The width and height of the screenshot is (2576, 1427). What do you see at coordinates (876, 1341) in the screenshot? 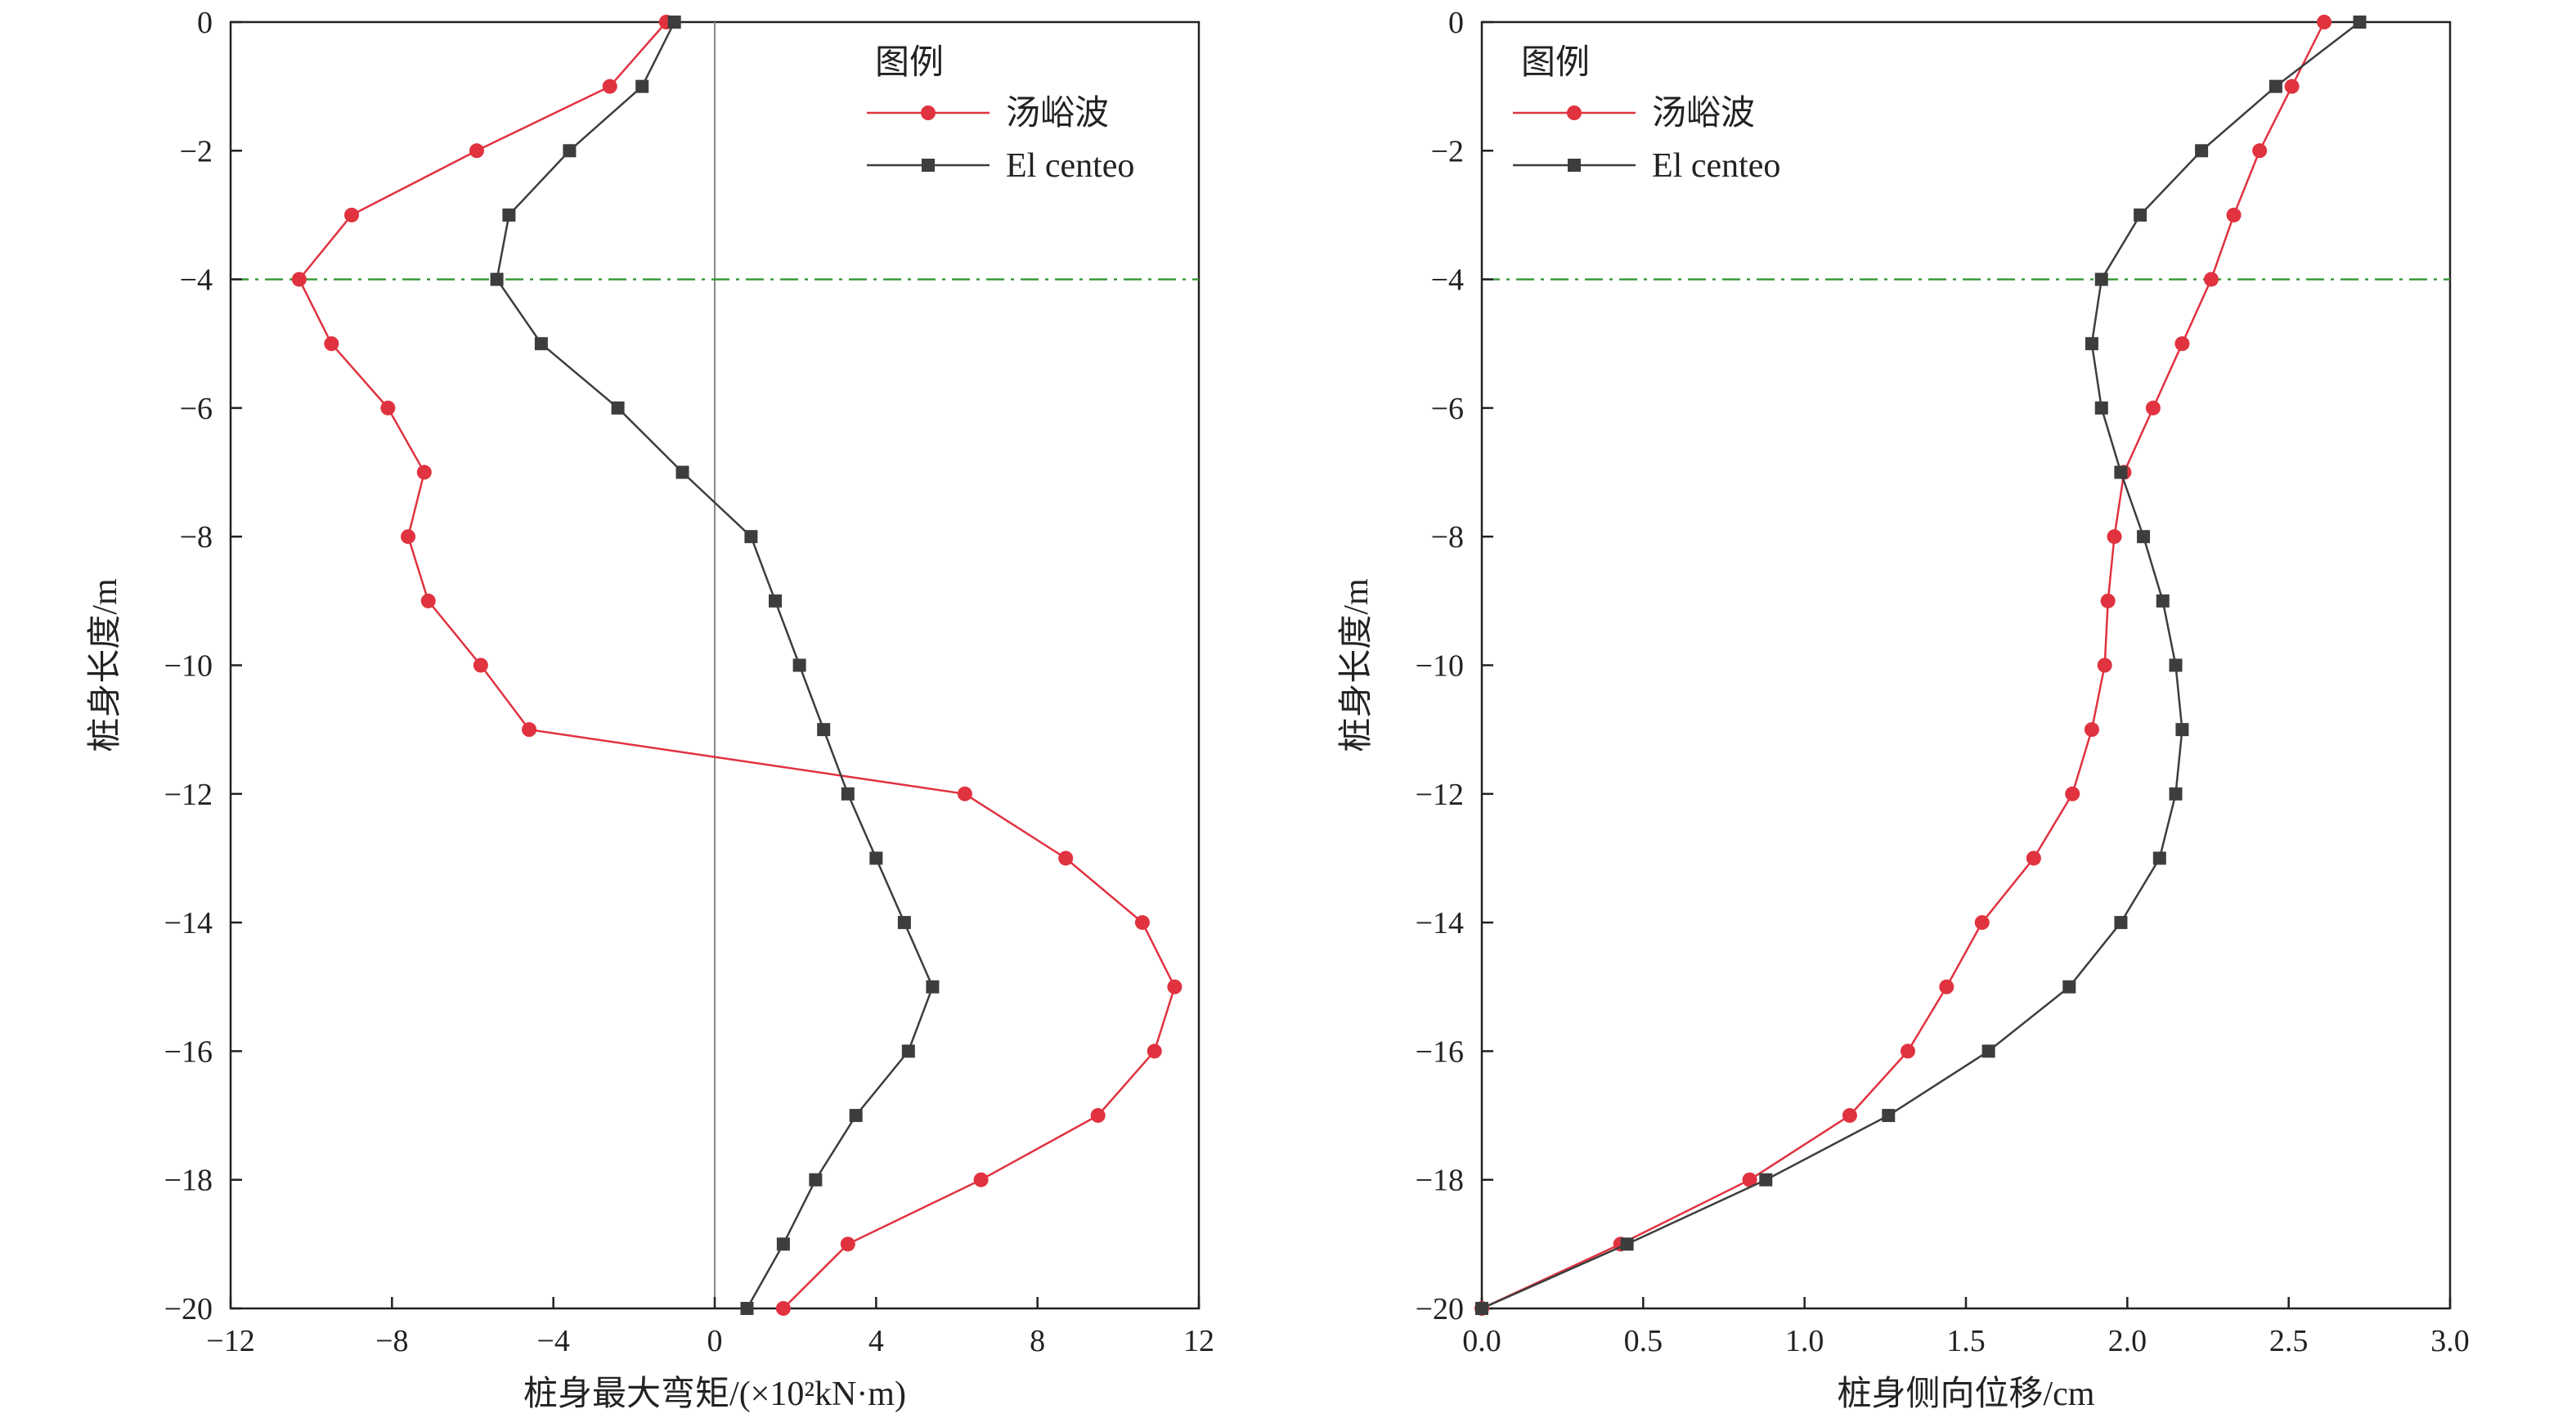
I see `x-tick-label: 4` at bounding box center [876, 1341].